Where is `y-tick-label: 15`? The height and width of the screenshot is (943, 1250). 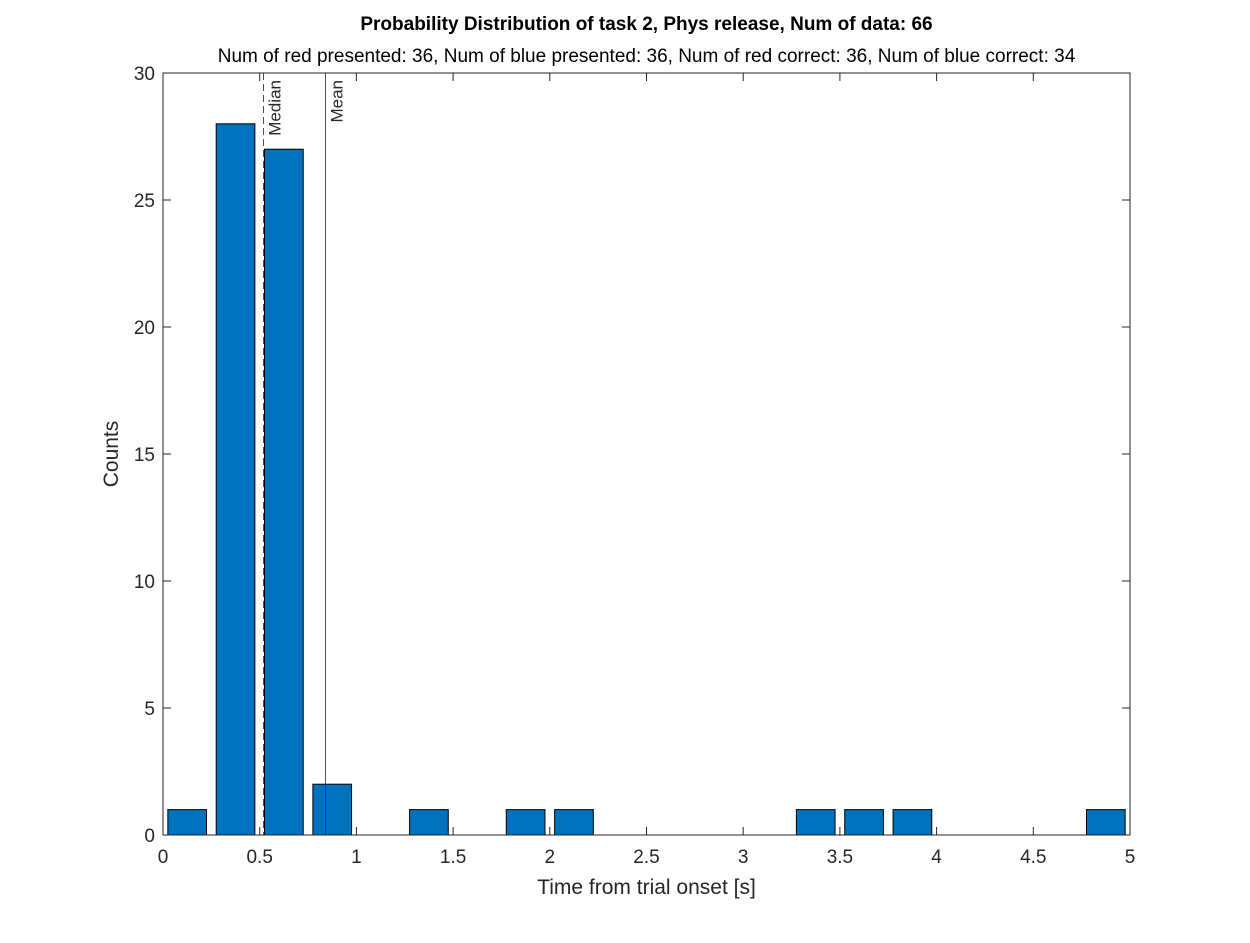 y-tick-label: 15 is located at coordinates (144, 455).